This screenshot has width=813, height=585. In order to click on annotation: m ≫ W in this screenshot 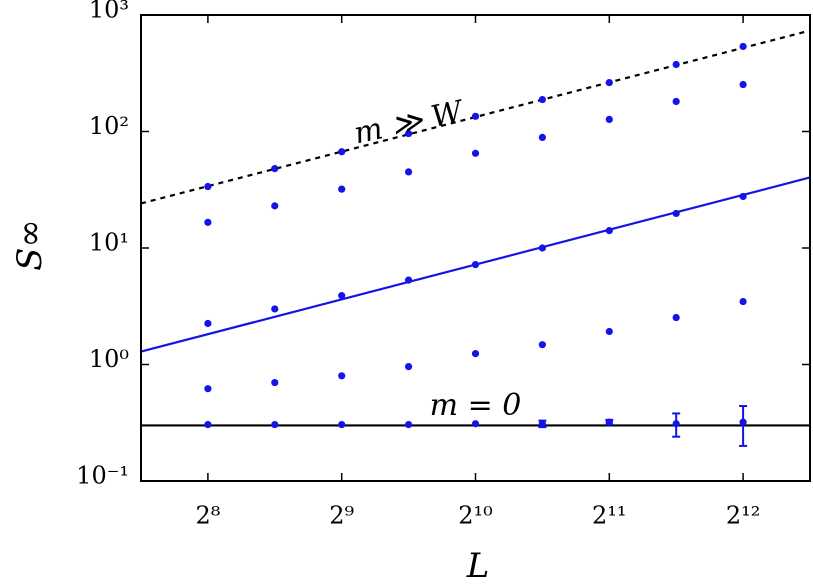, I will do `click(409, 123)`.